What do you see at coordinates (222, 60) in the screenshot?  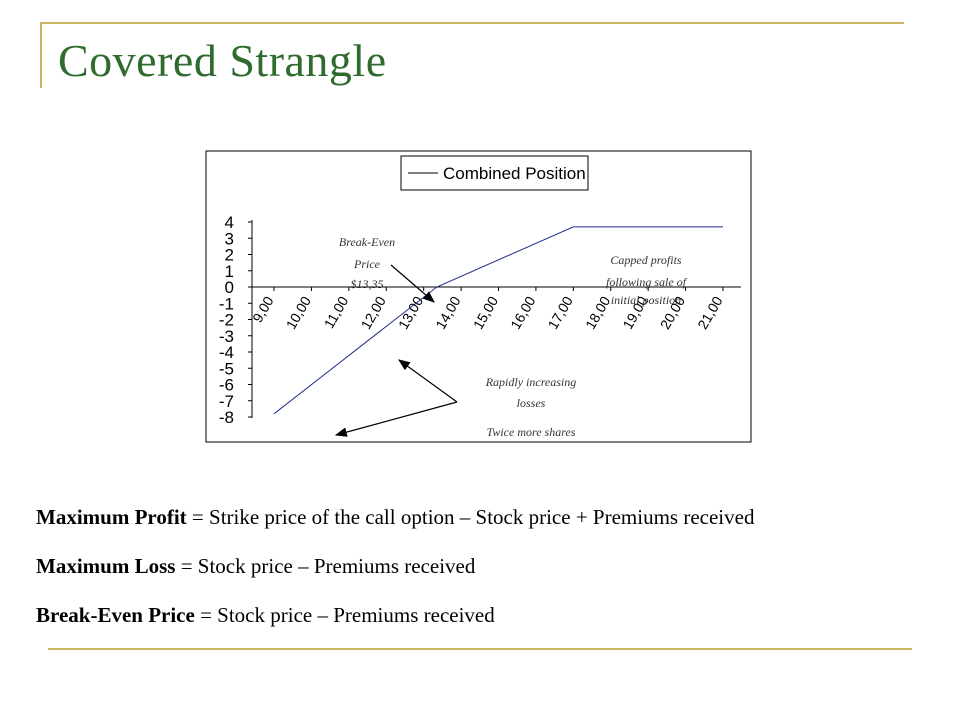 I see `slide-title: Covered Strangle` at bounding box center [222, 60].